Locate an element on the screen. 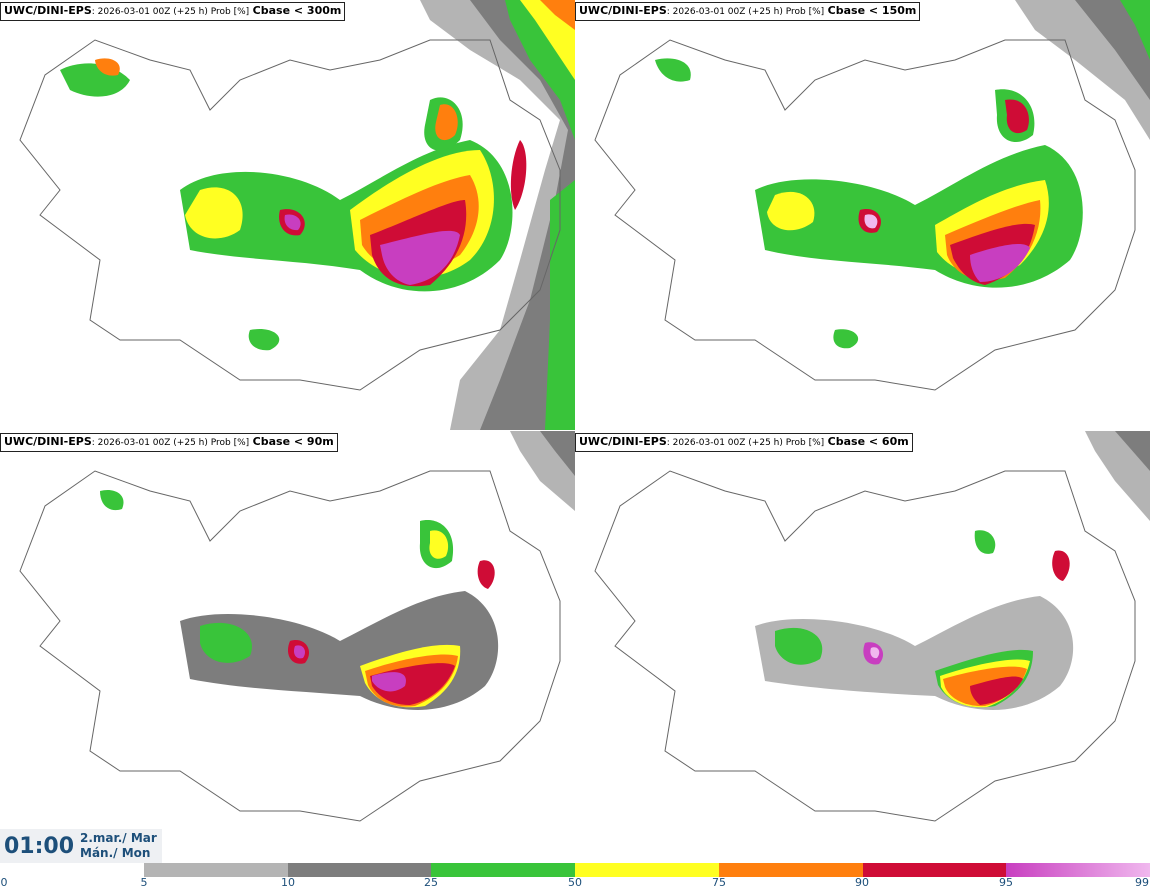 The height and width of the screenshot is (891, 1150). parameter-label: Cbase < 300m is located at coordinates (297, 10).